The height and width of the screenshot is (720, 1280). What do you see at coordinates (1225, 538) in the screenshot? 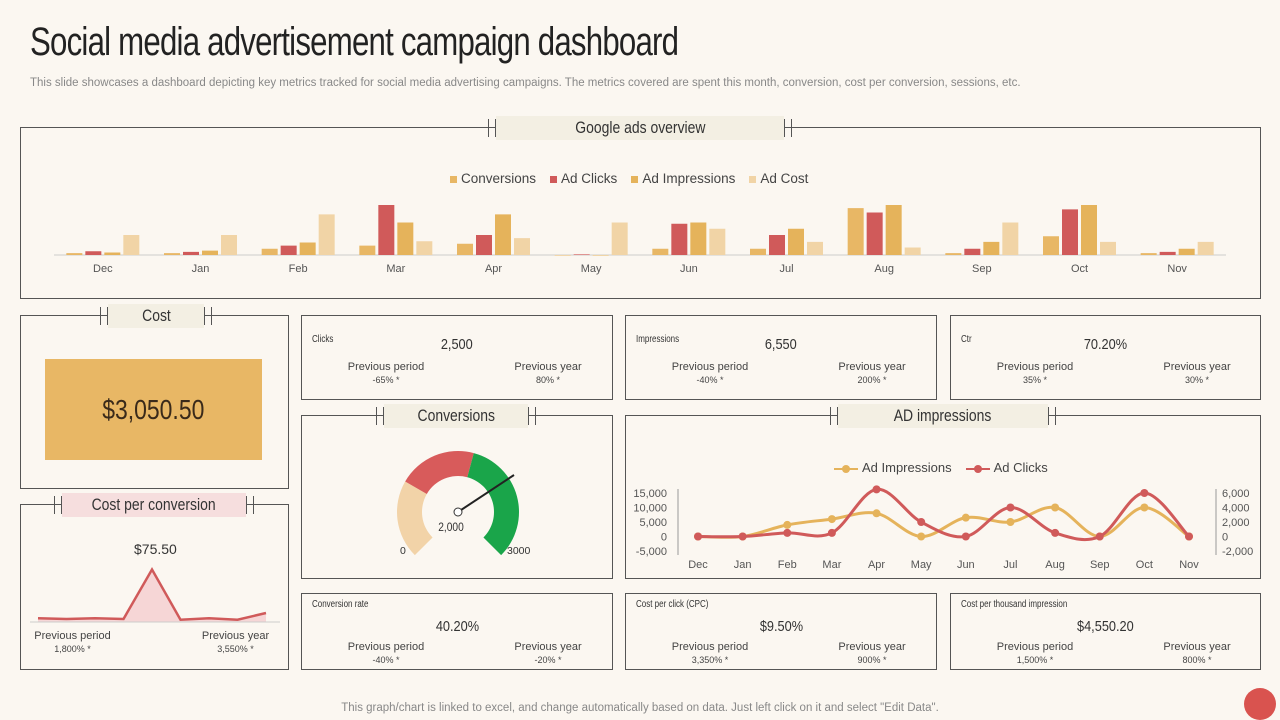
I see `line-y-right-tick: 0` at bounding box center [1225, 538].